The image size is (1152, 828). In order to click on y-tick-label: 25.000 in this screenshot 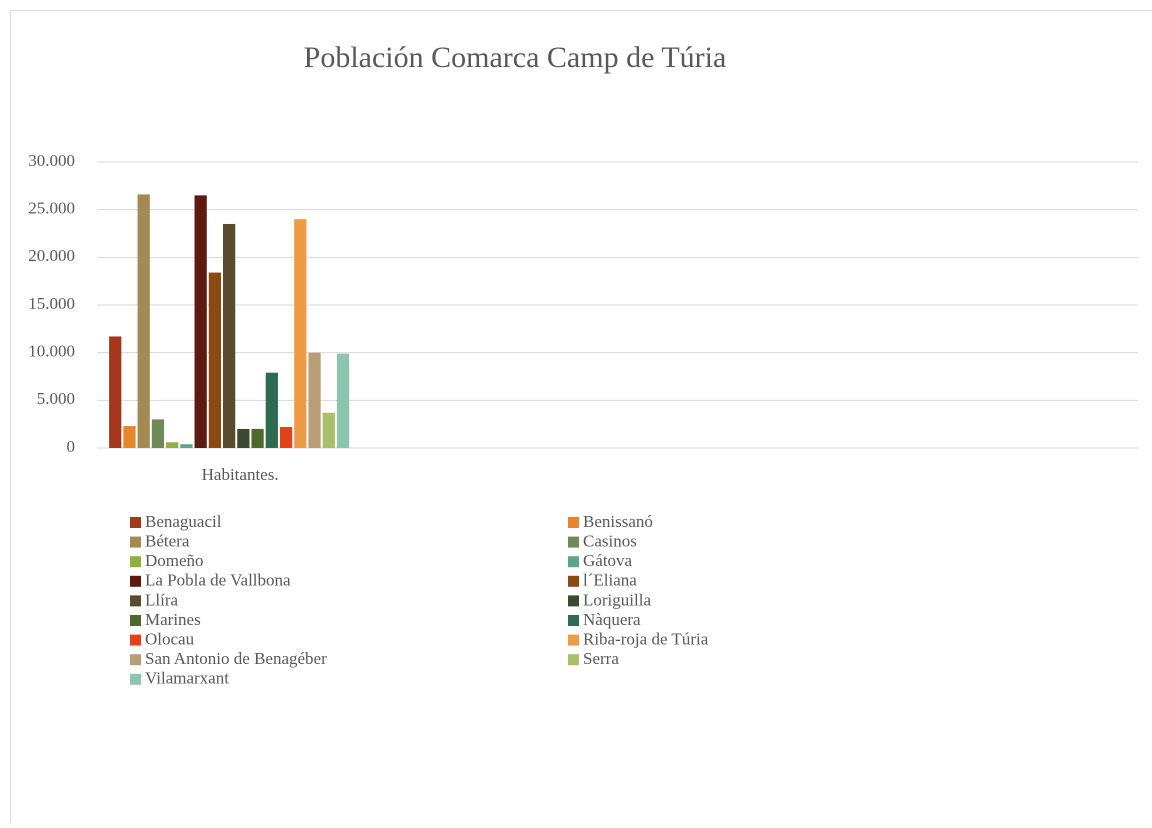, I will do `click(51, 208)`.